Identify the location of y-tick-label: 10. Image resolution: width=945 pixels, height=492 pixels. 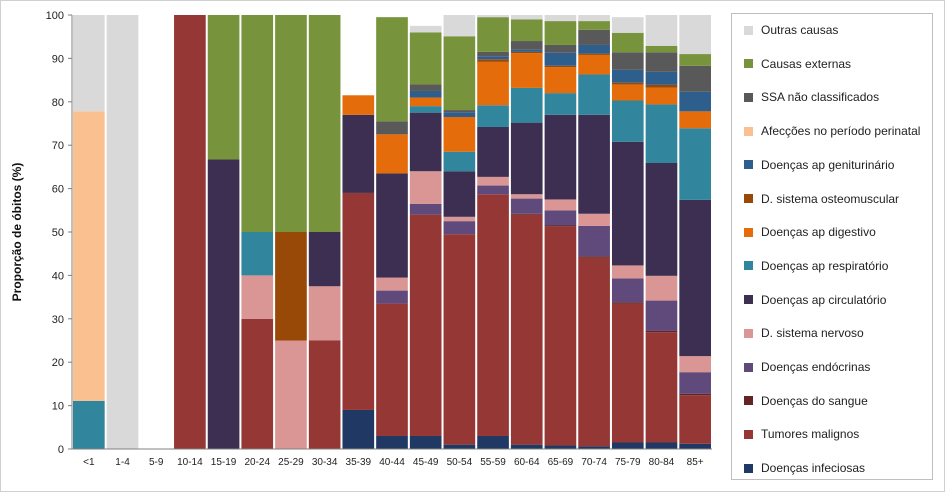
(58, 407).